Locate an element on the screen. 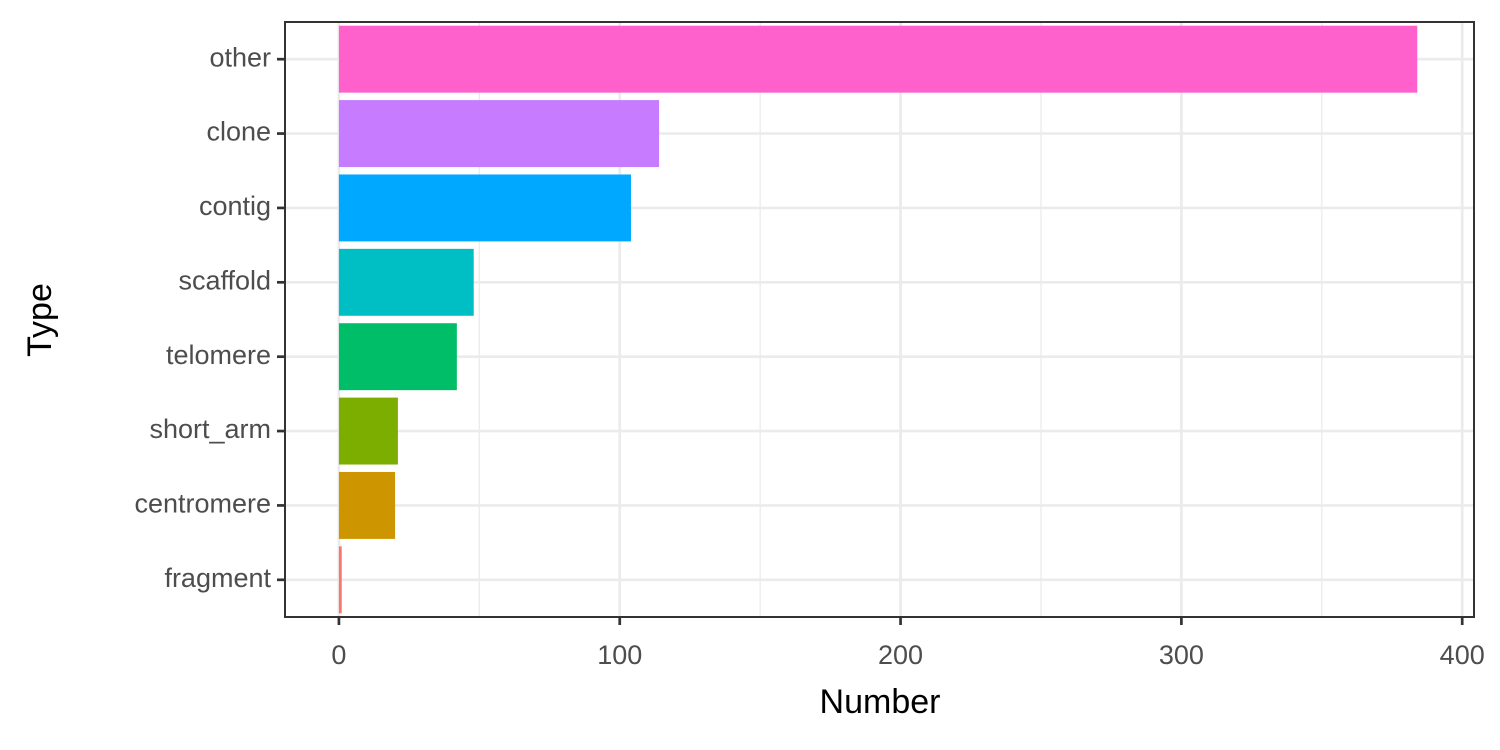 Image resolution: width=1500 pixels, height=750 pixels. y-axis-title: Type is located at coordinates (40, 320).